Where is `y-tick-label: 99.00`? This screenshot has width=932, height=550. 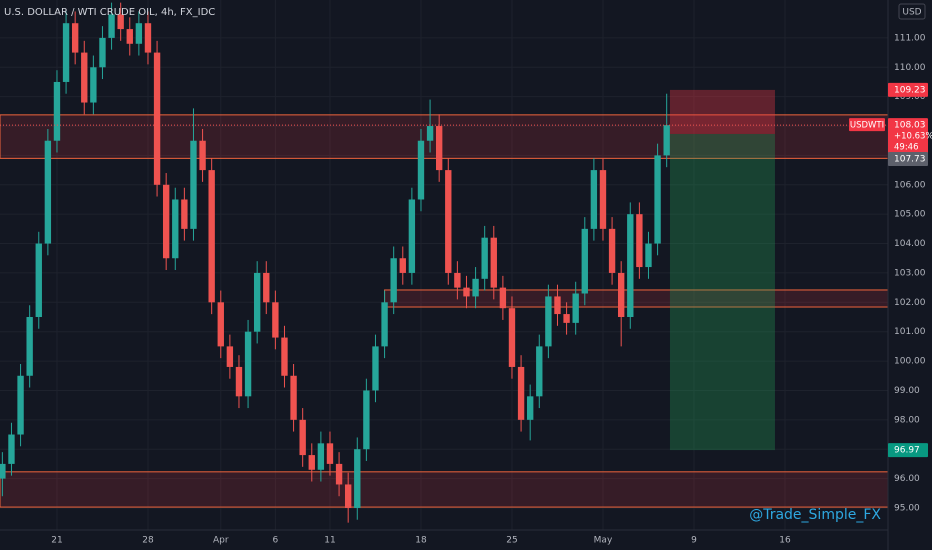
y-tick-label: 99.00 is located at coordinates (907, 391).